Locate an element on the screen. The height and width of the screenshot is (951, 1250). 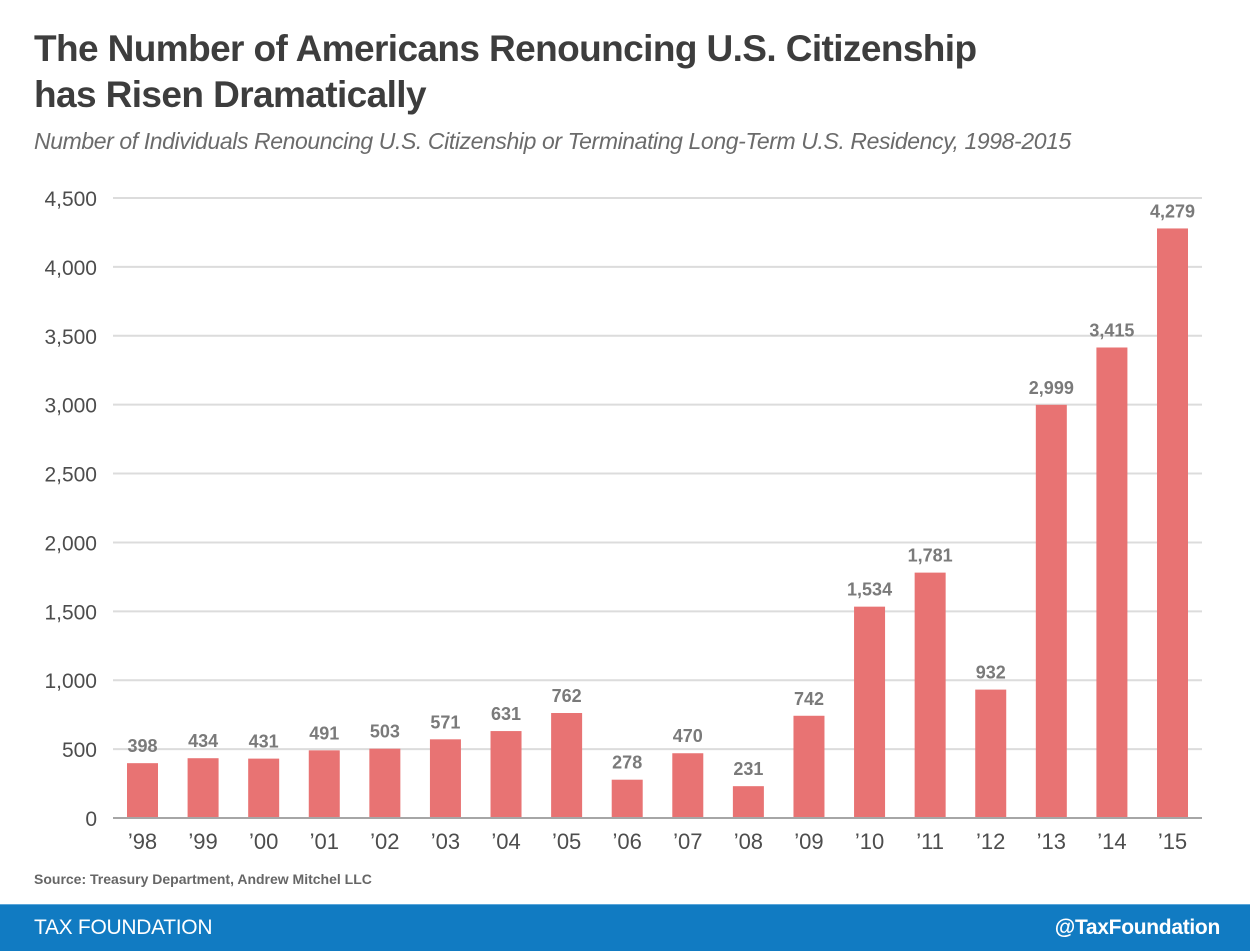
x-tick-label: ’99 is located at coordinates (202, 841).